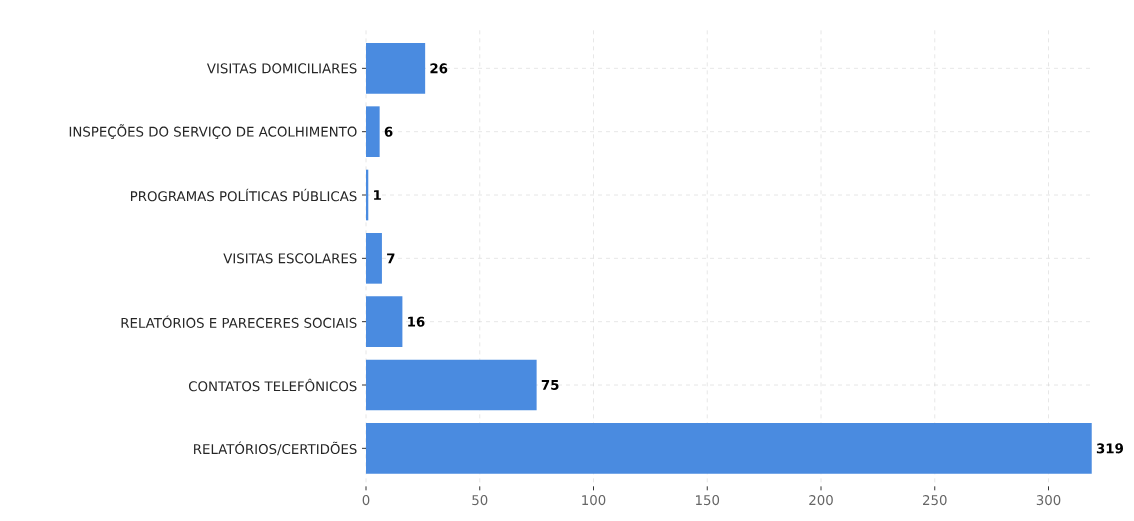 This screenshot has width=1134, height=521. What do you see at coordinates (213, 132) in the screenshot?
I see `y-tick-label: INSPEÇÕES DO SERVIÇO DE ACOLHIMENTO` at bounding box center [213, 132].